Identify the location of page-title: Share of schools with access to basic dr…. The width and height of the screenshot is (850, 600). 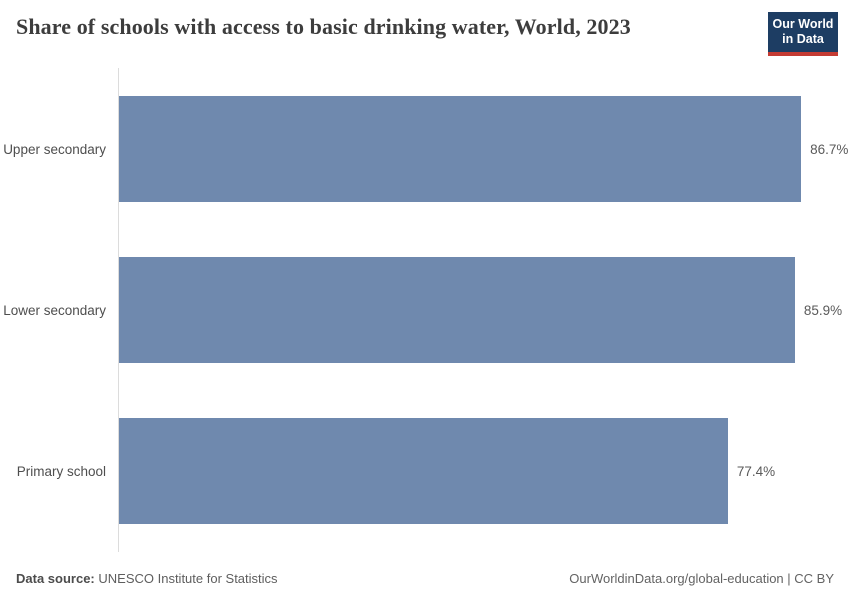
(323, 26).